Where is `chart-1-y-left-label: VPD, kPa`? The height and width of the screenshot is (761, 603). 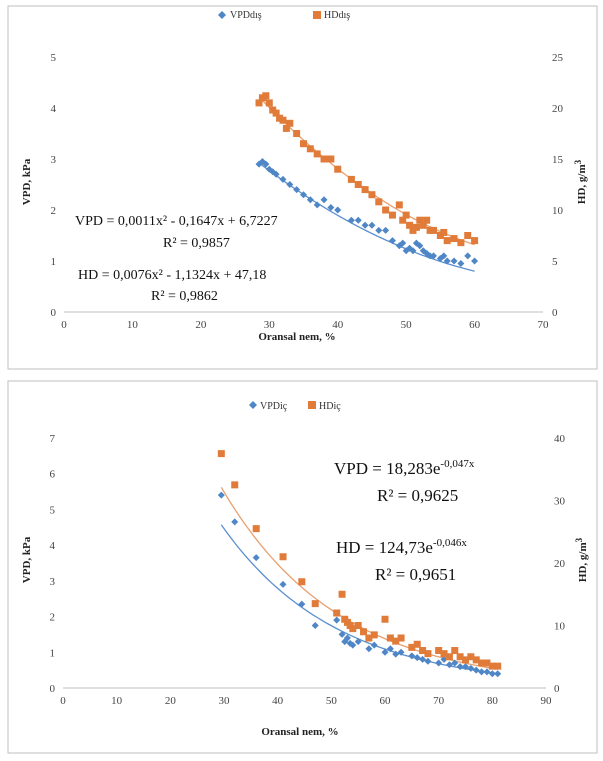 chart-1-y-left-label: VPD, kPa is located at coordinates (27, 181).